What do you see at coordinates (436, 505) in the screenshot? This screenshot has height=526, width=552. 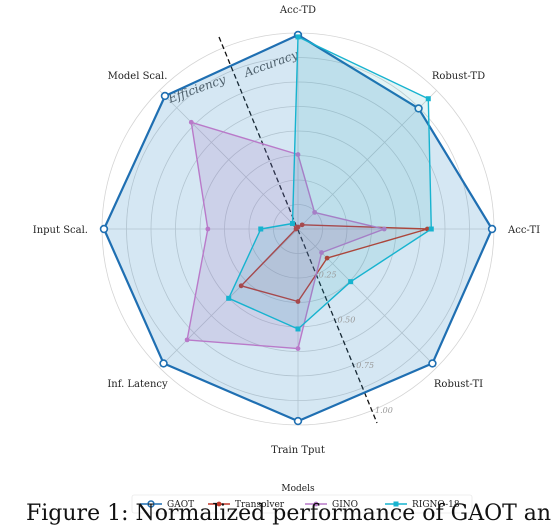 I see `legend-label: RIGNO-18` at bounding box center [436, 505].